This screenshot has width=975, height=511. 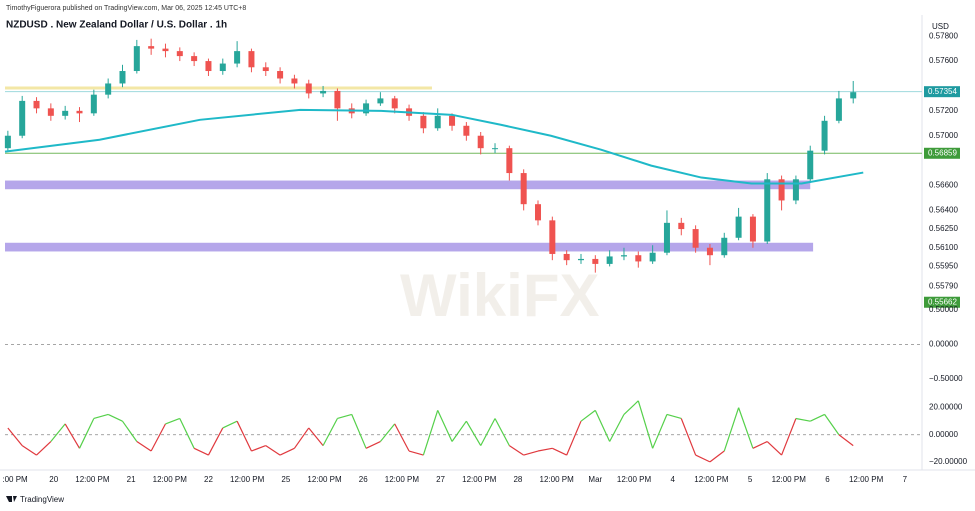 What do you see at coordinates (943, 135) in the screenshot?
I see `y-tick-label: 0.57000` at bounding box center [943, 135].